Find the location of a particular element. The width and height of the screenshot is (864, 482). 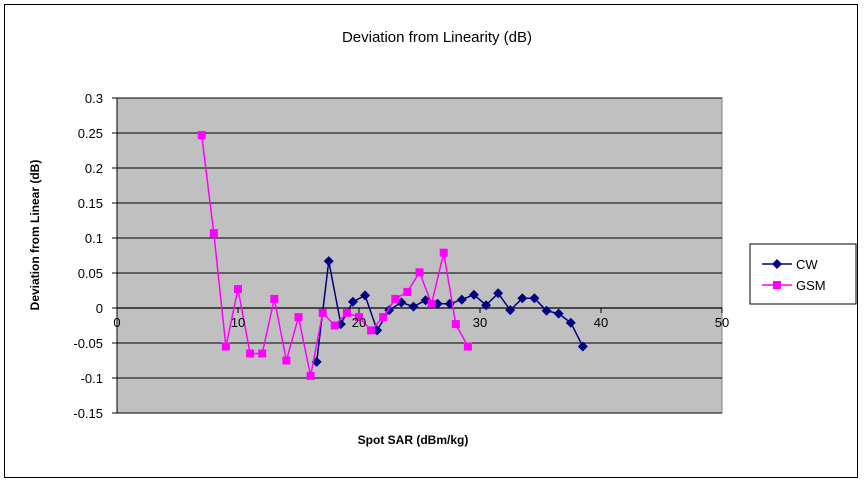

y-tick-label-3: 0.15 is located at coordinates (90, 203).